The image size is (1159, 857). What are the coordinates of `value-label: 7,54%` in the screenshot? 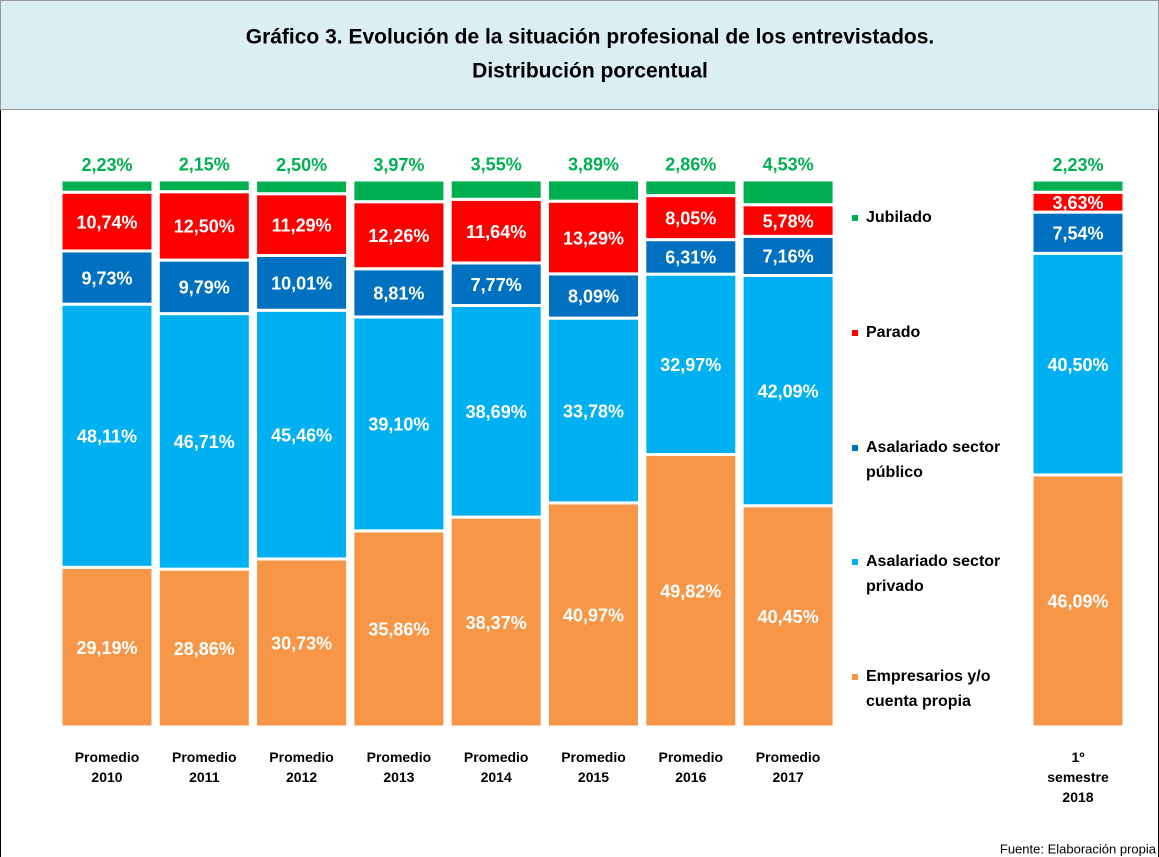 It's located at (1077, 233).